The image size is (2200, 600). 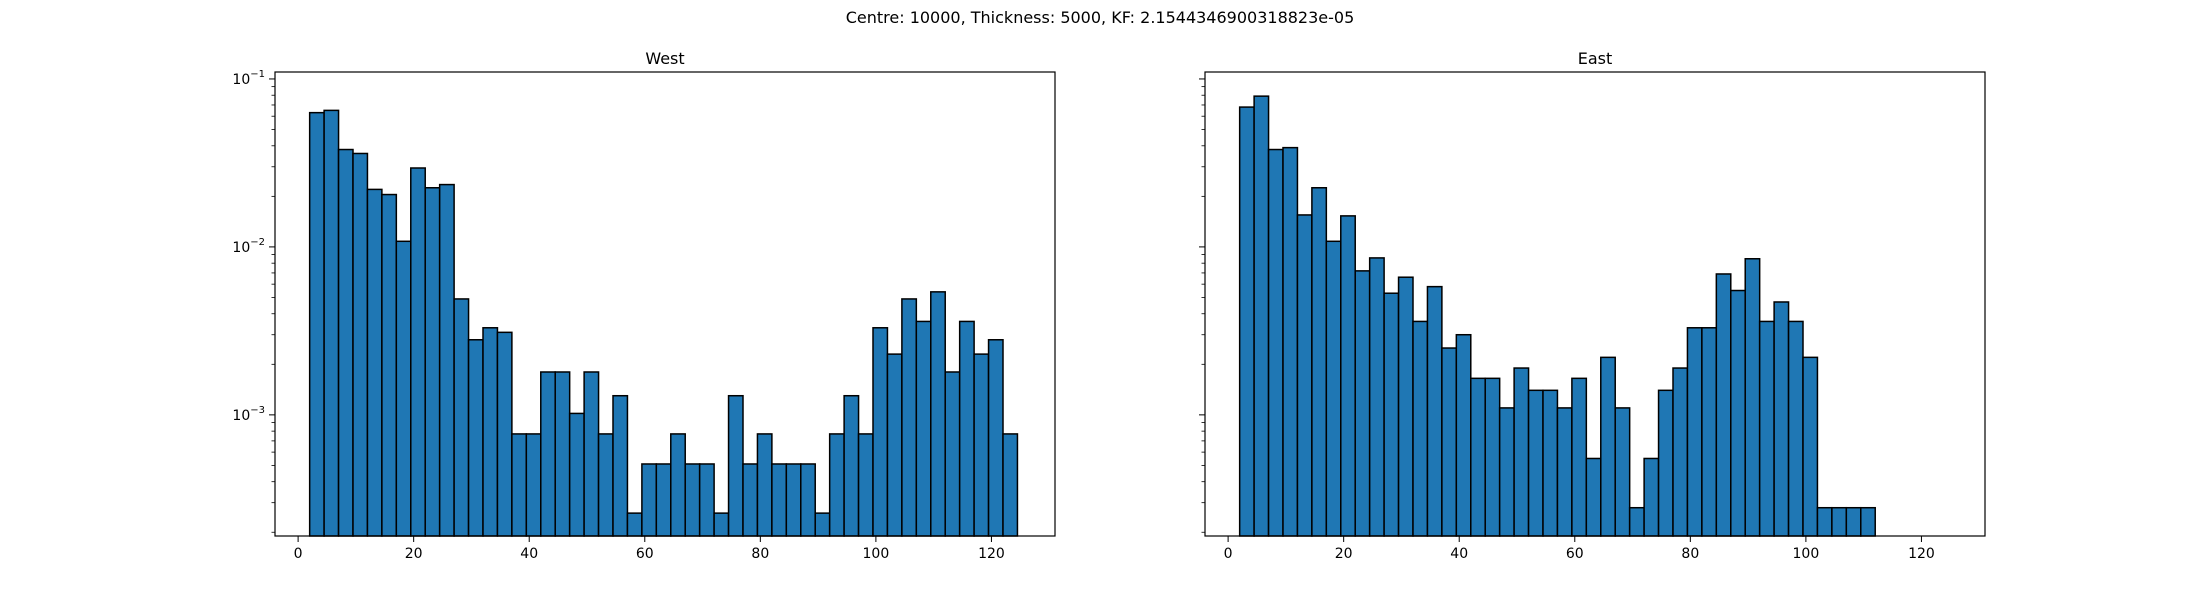 What do you see at coordinates (248, 414) in the screenshot?
I see `y-tick-label: 10⁻³` at bounding box center [248, 414].